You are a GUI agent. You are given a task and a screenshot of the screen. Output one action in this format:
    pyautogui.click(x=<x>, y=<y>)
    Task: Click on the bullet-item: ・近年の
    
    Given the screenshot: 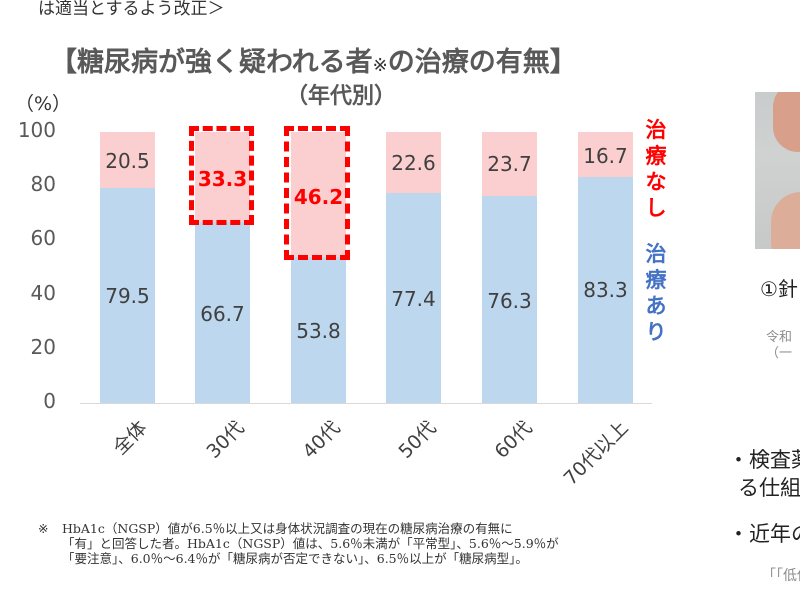 What is the action you would take?
    pyautogui.click(x=764, y=534)
    